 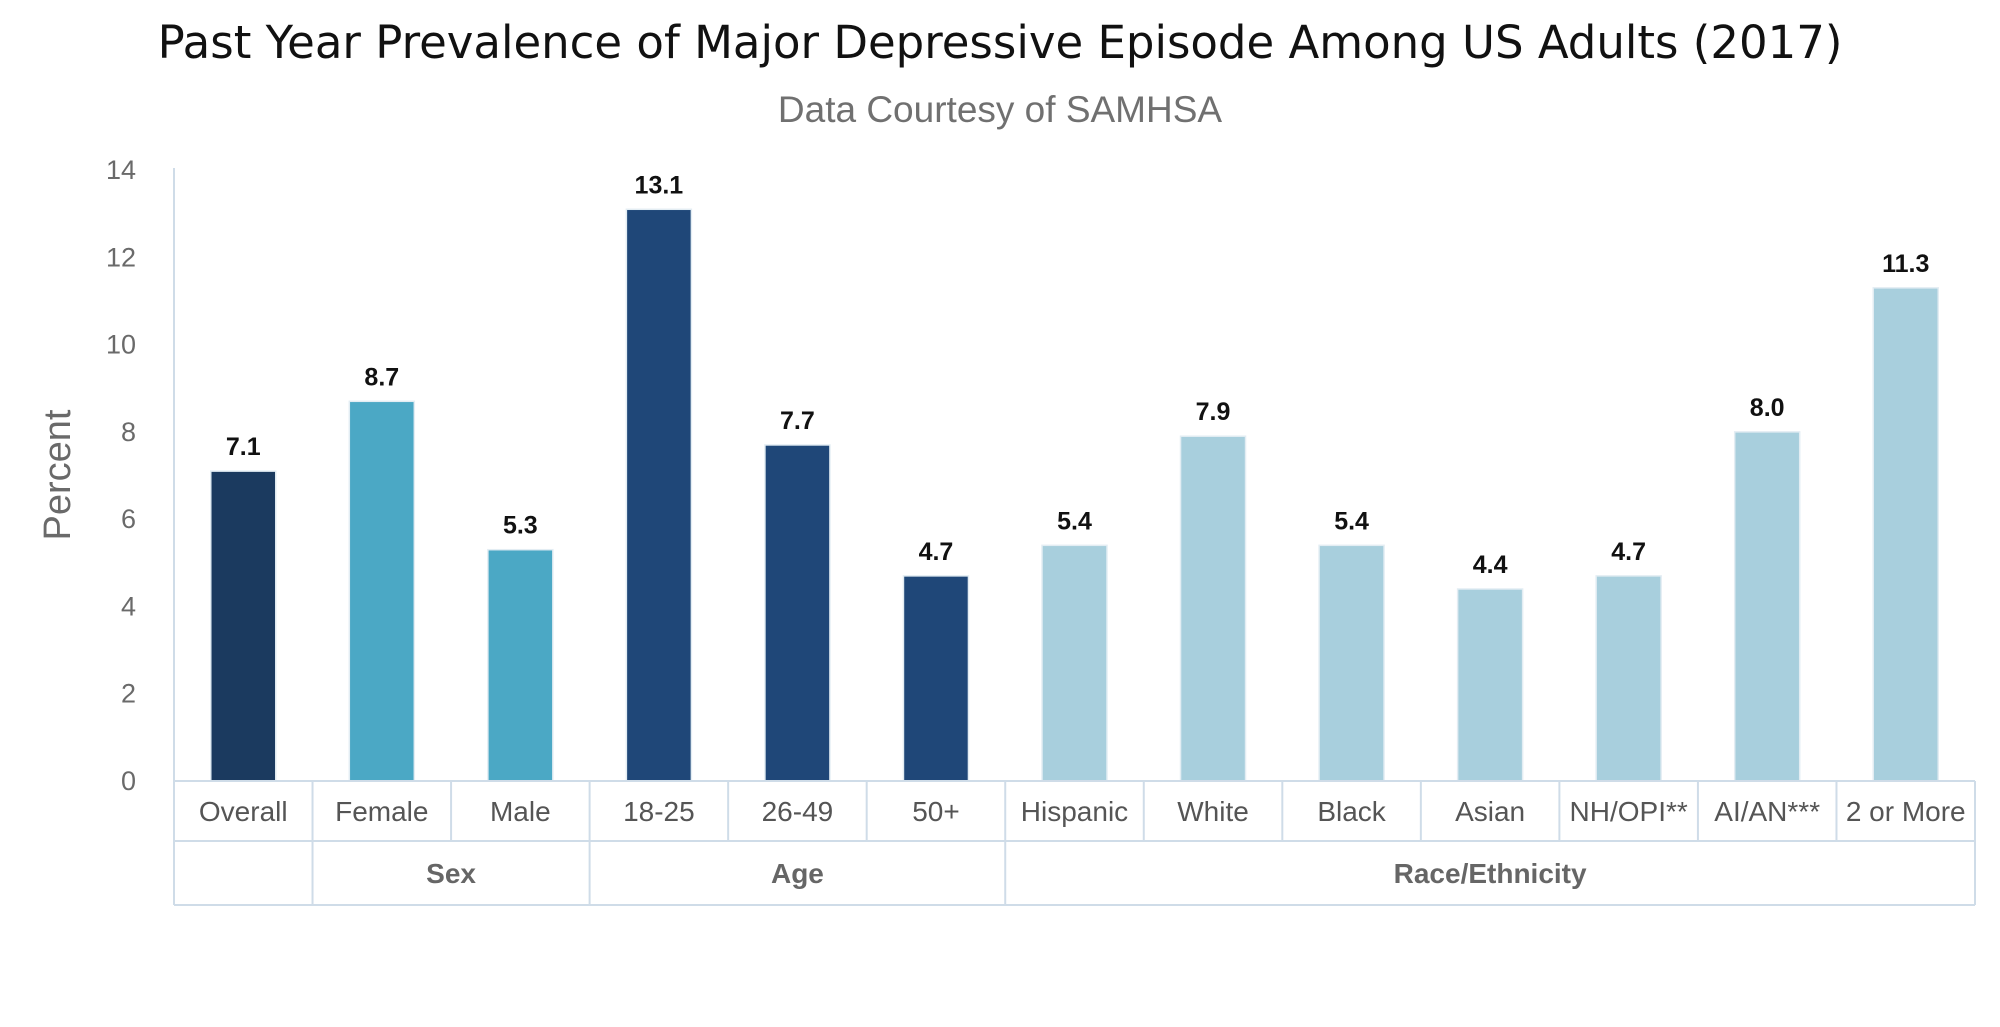 I want to click on data-label: 5.3, so click(x=520, y=526).